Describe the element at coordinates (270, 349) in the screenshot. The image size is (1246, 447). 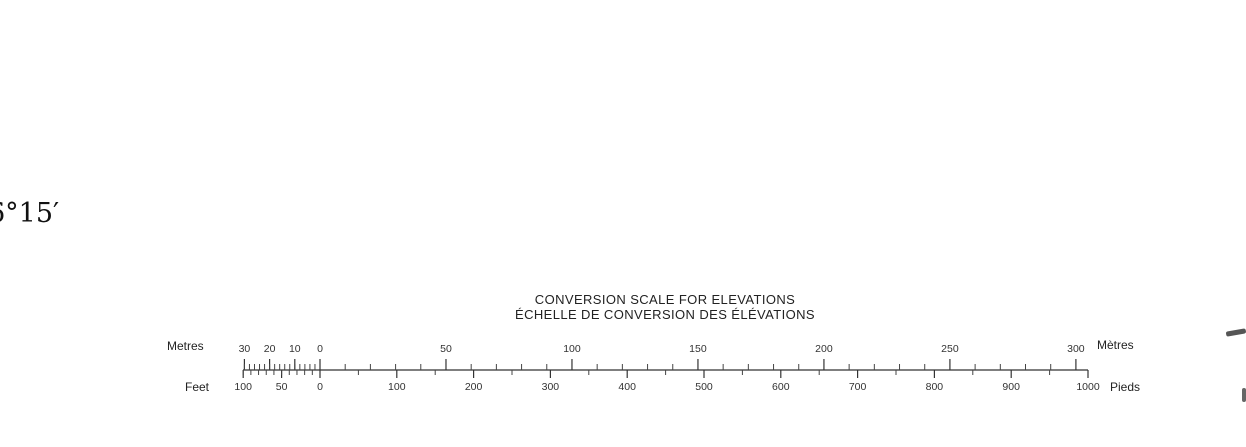
I see `metres-tick-label: 20` at that location.